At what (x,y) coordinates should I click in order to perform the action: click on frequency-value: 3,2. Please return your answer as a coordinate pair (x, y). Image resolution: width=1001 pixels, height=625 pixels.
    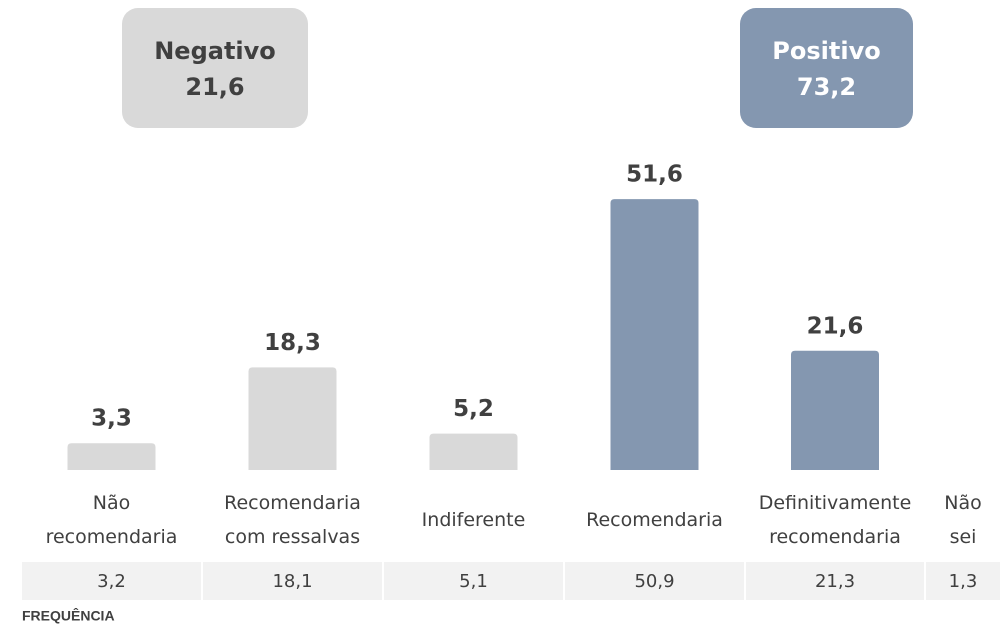
    Looking at the image, I should click on (111, 581).